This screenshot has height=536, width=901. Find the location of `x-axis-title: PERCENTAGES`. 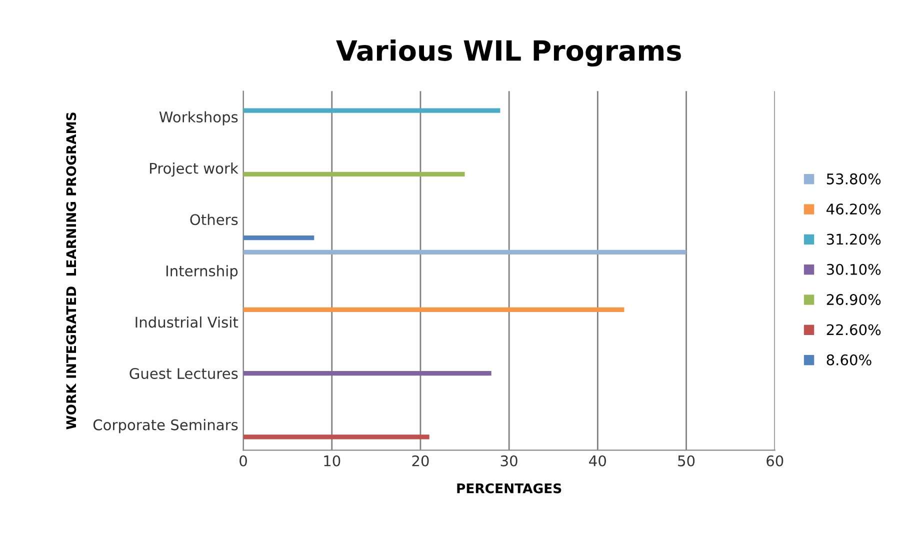

x-axis-title: PERCENTAGES is located at coordinates (509, 488).